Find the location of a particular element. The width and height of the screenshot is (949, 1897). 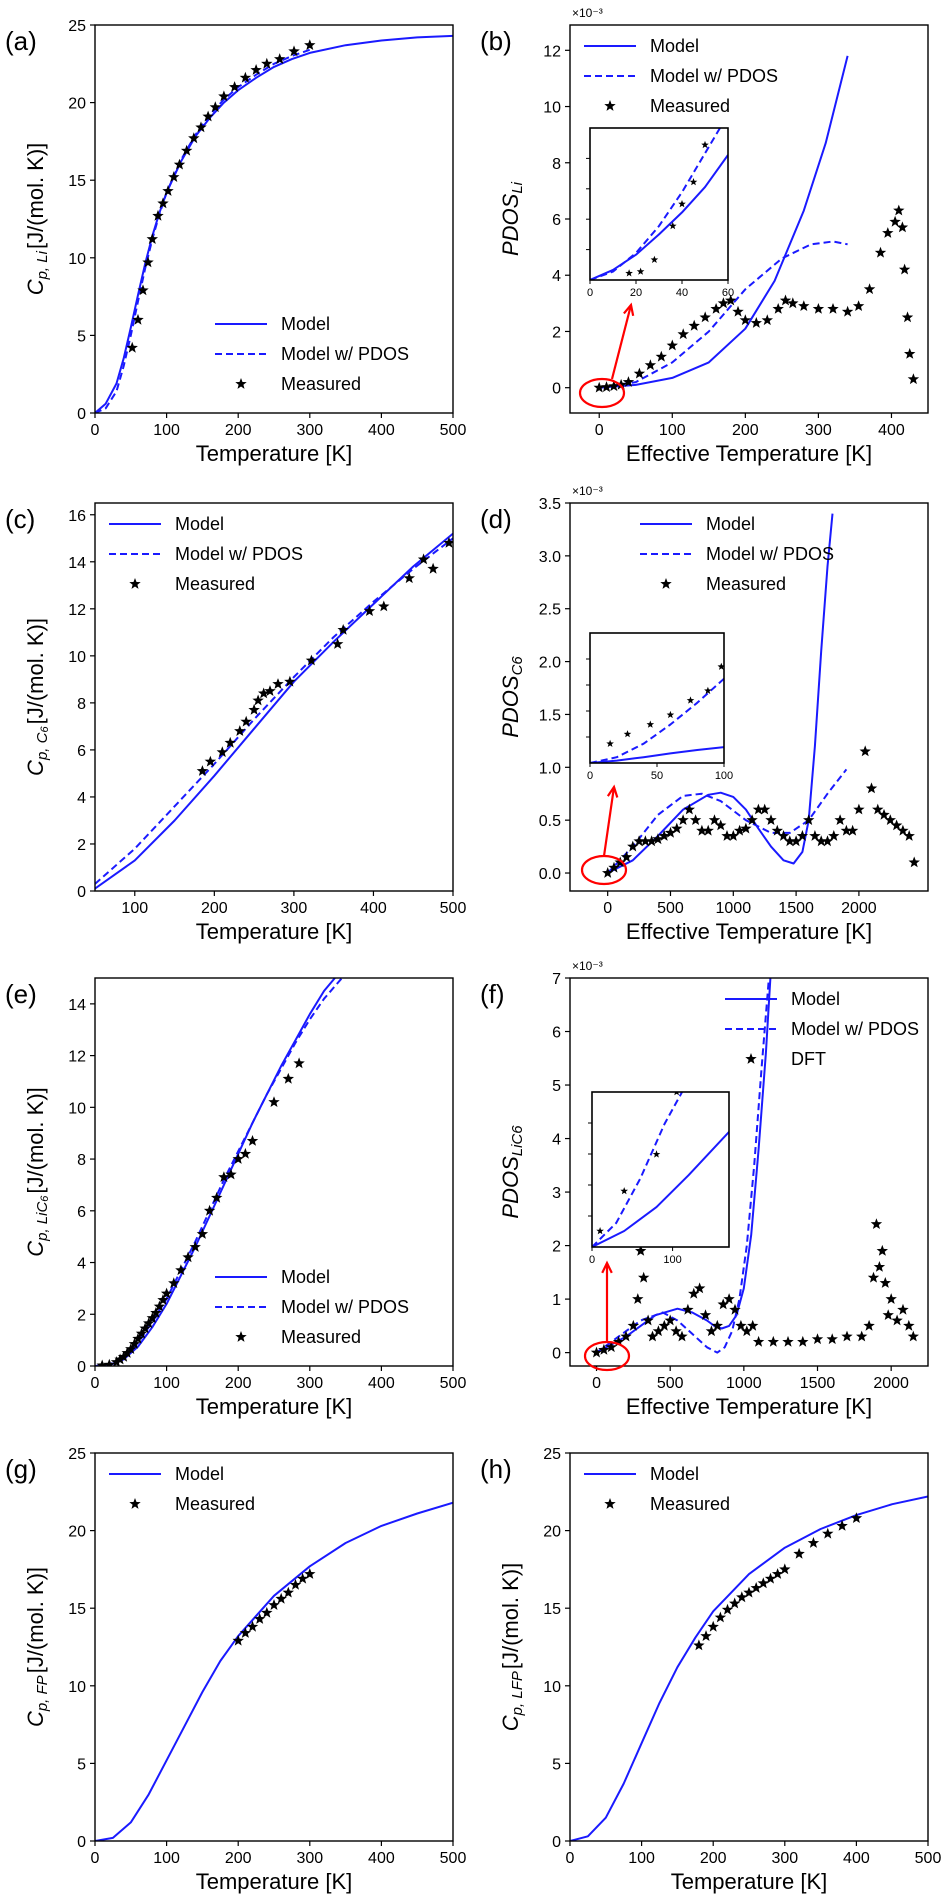

y-tick-label: 20 is located at coordinates (77, 104).